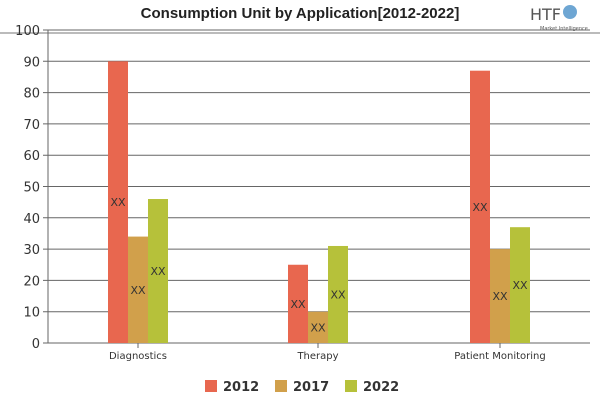 This screenshot has width=600, height=400. What do you see at coordinates (31, 281) in the screenshot?
I see `y-tick-label: 20` at bounding box center [31, 281].